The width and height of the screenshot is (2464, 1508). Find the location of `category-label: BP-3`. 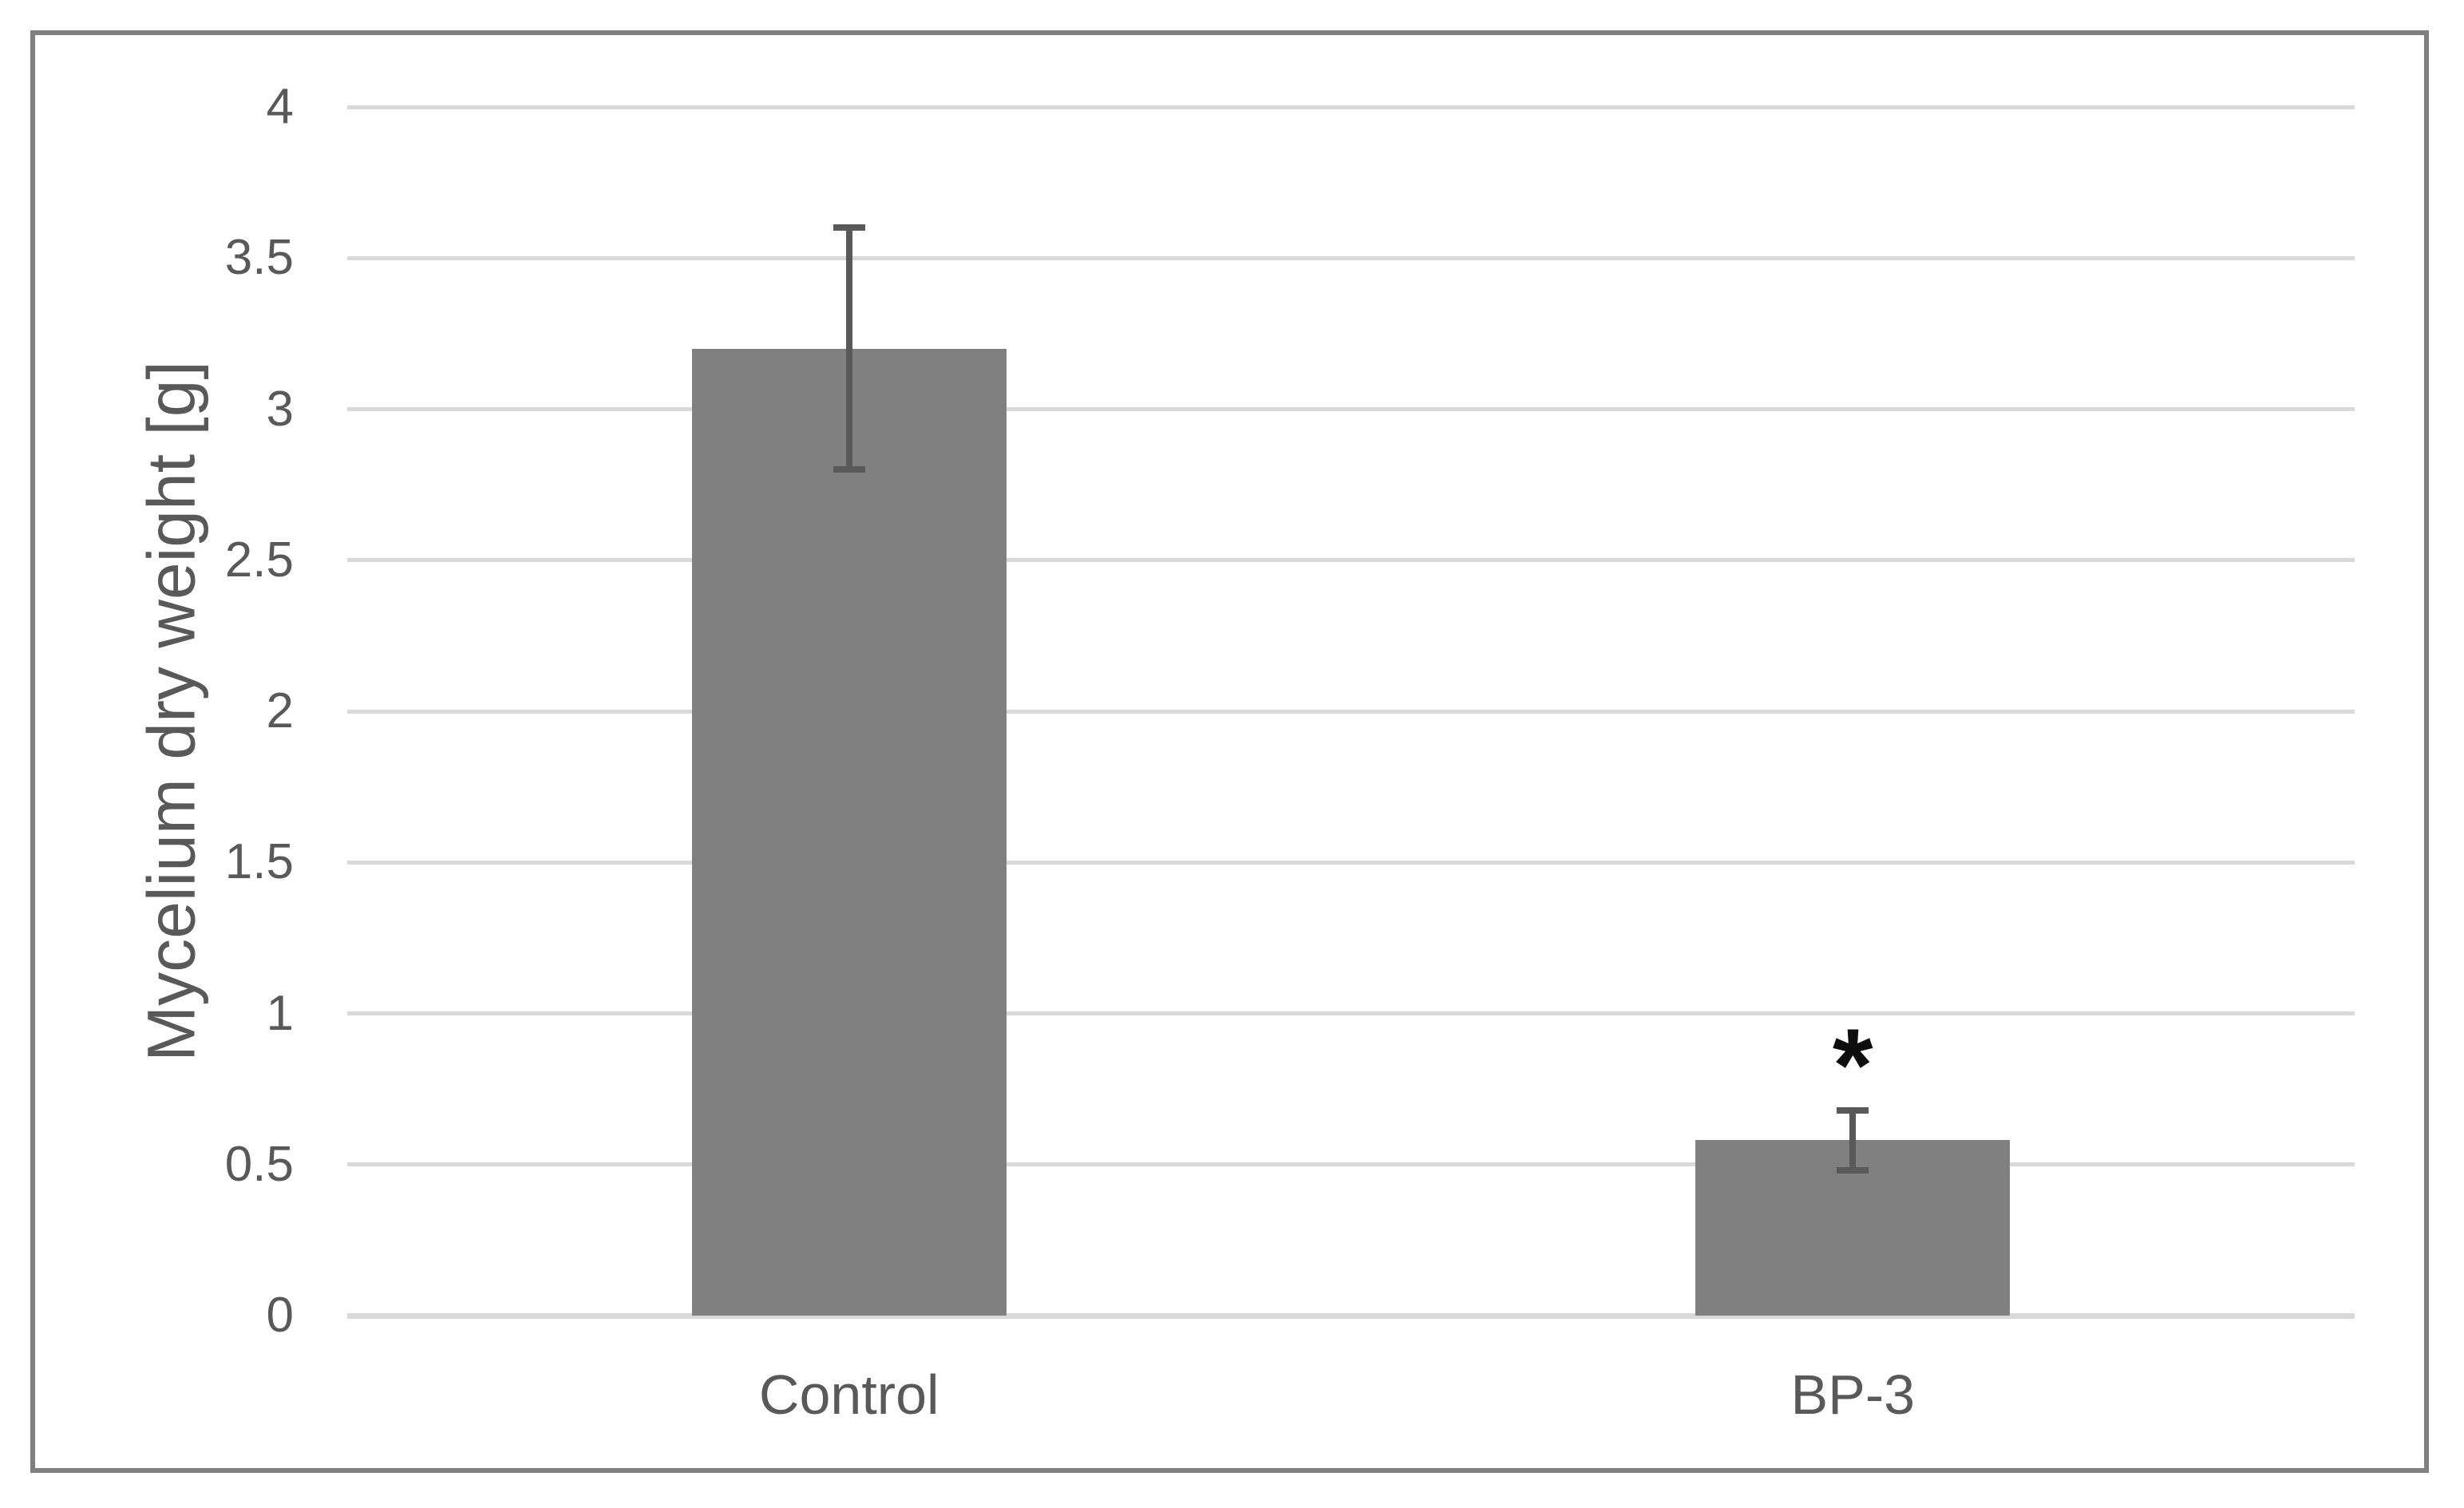

category-label: BP-3 is located at coordinates (1853, 1395).